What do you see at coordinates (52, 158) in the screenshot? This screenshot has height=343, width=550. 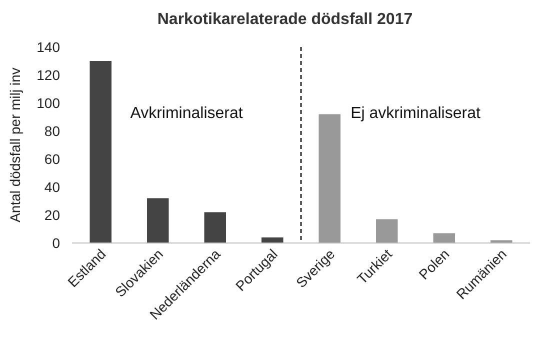 I see `y-tick-label: 60` at bounding box center [52, 158].